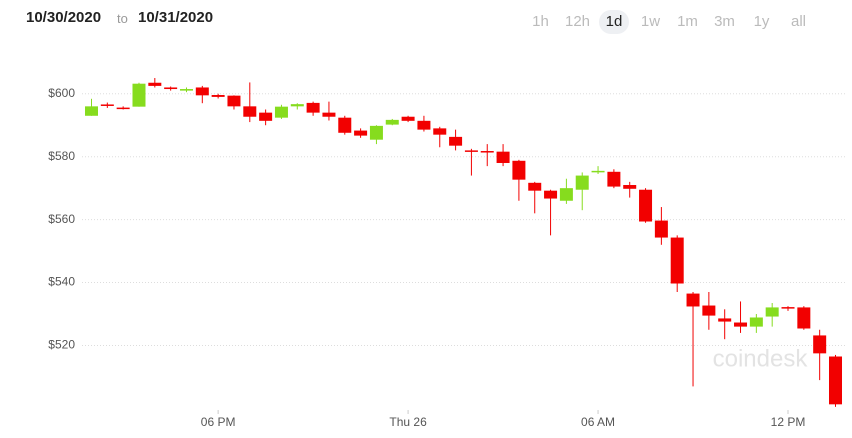 This screenshot has height=438, width=852. Describe the element at coordinates (669, 22) in the screenshot. I see `range-selector: 1h 12h 1d 1w 1m 3m 1y all` at that location.